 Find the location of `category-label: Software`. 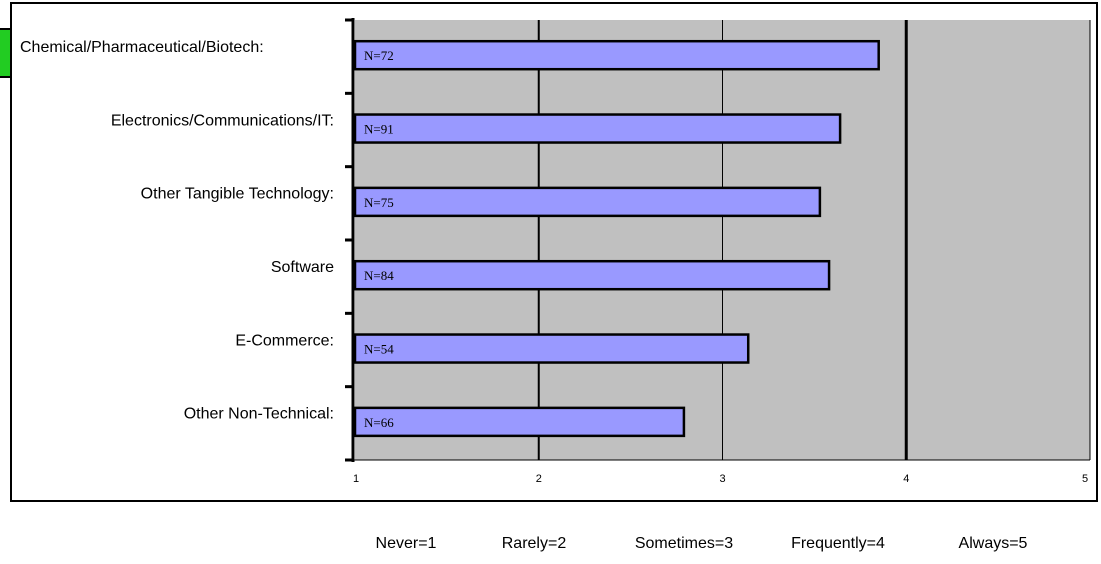

category-label: Software is located at coordinates (302, 267).